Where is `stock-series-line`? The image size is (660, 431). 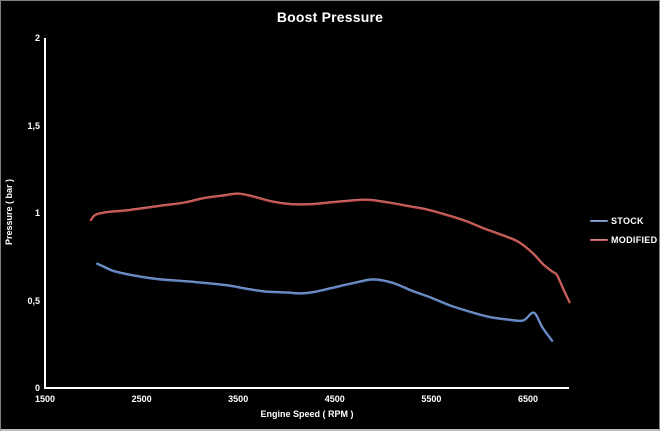 stock-series-line is located at coordinates (325, 302).